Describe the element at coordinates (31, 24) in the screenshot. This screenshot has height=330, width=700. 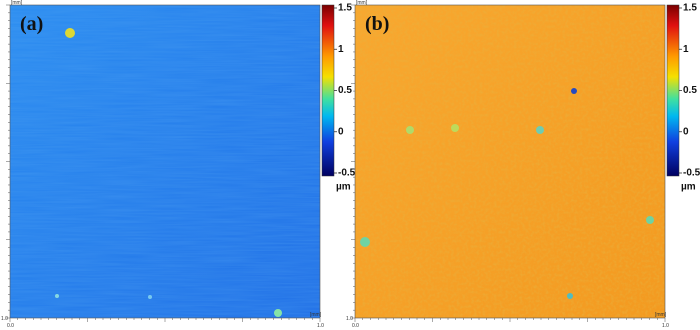
I see `panel-label: (a)` at that location.